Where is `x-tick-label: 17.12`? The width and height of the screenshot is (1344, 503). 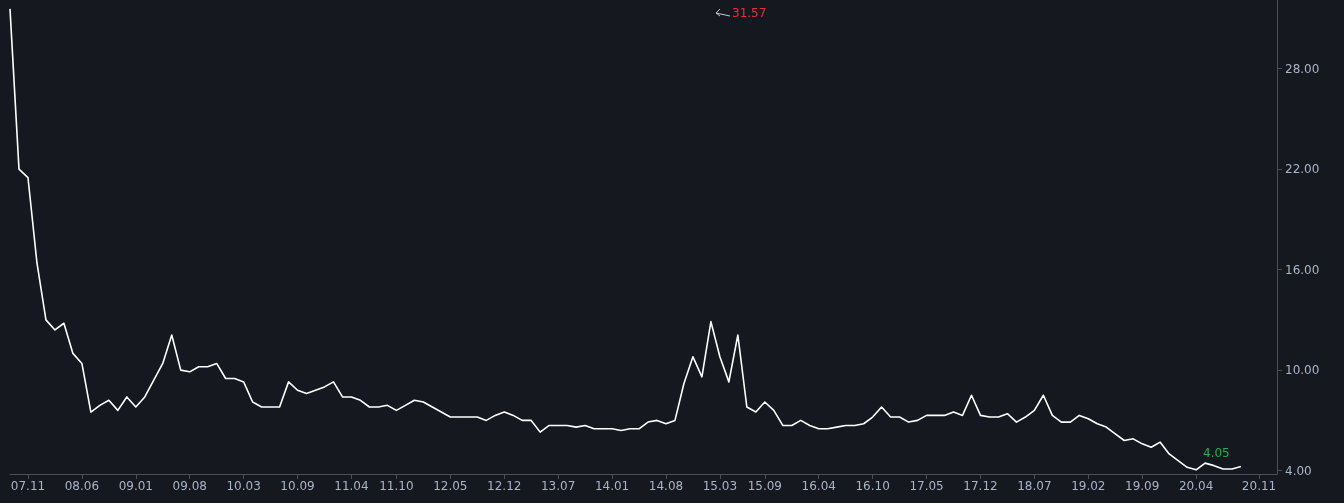 x-tick-label: 17.12 is located at coordinates (980, 486).